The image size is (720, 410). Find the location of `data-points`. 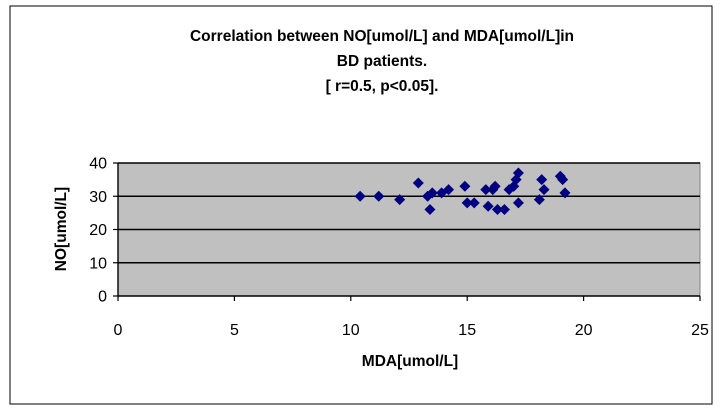

data-points is located at coordinates (462, 191).